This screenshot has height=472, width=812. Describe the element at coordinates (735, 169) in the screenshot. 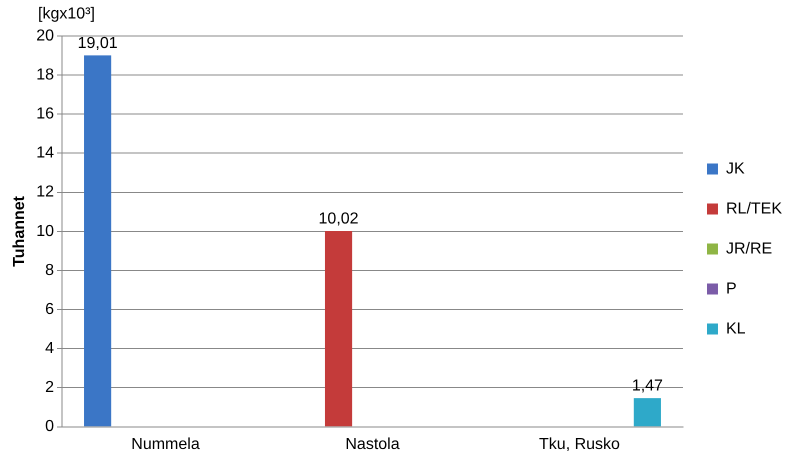

I see `legend-label: JK` at that location.